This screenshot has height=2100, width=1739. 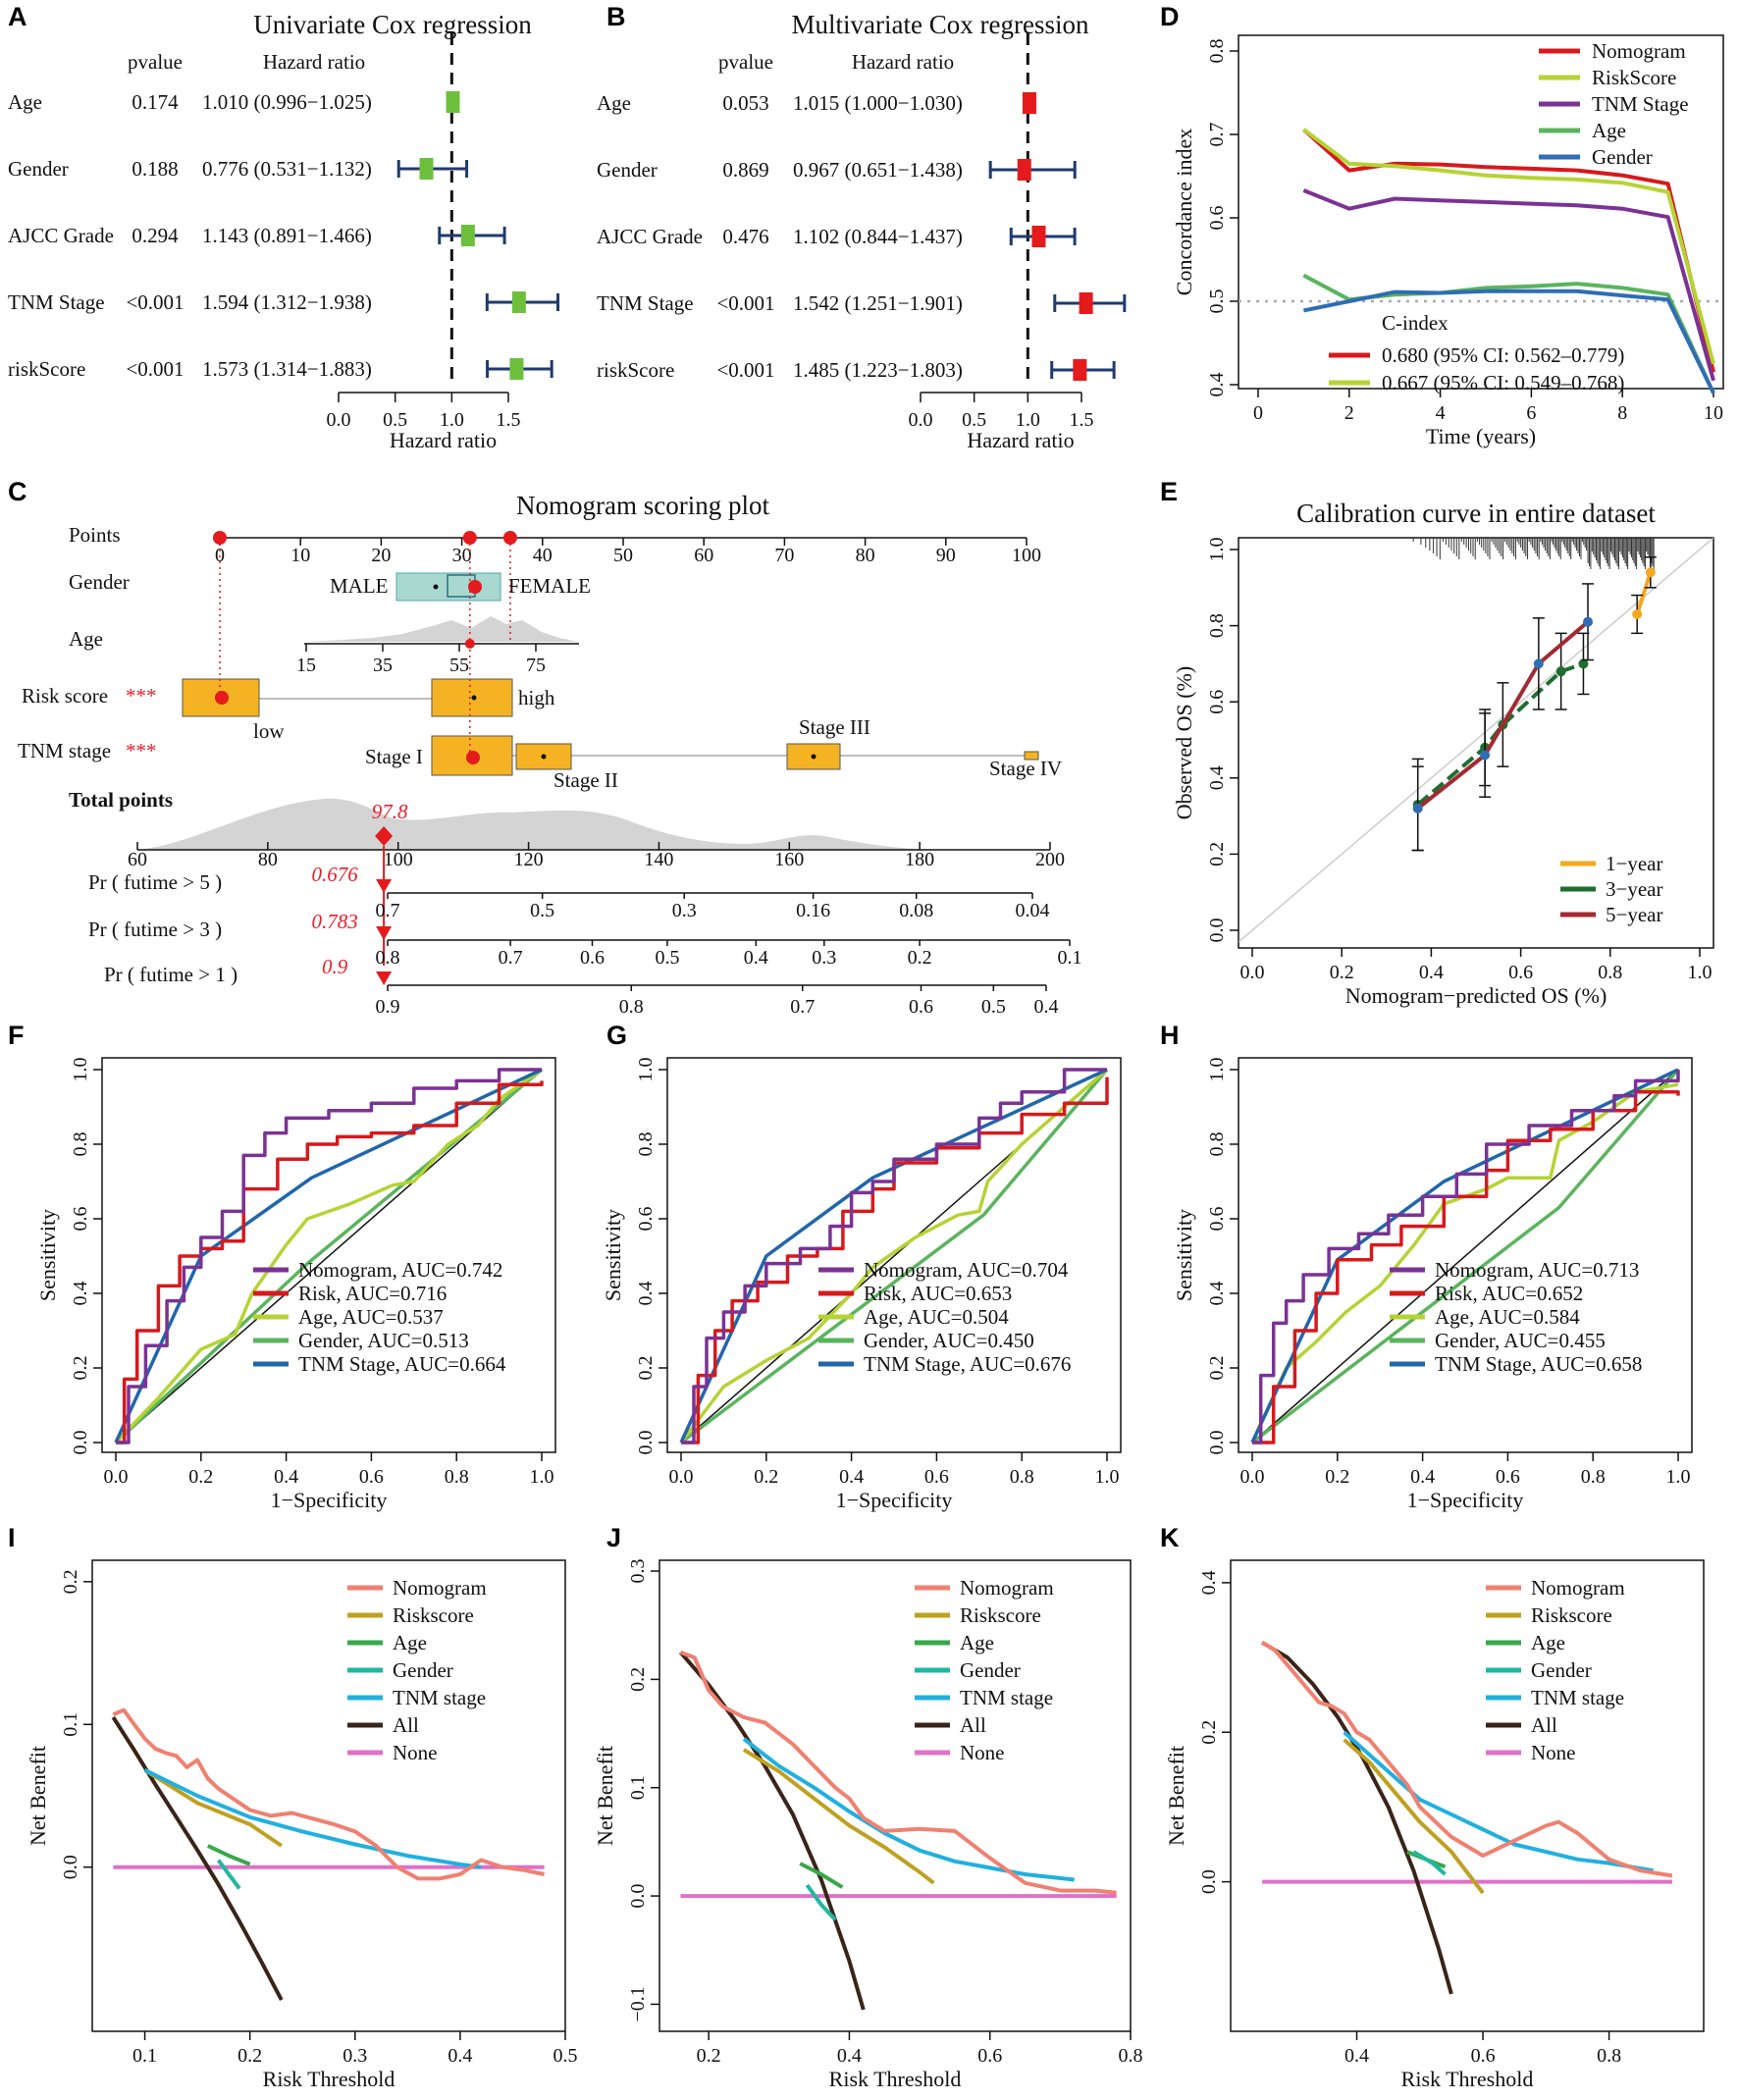 I want to click on y-axis-label: Net Benefit, so click(x=605, y=1796).